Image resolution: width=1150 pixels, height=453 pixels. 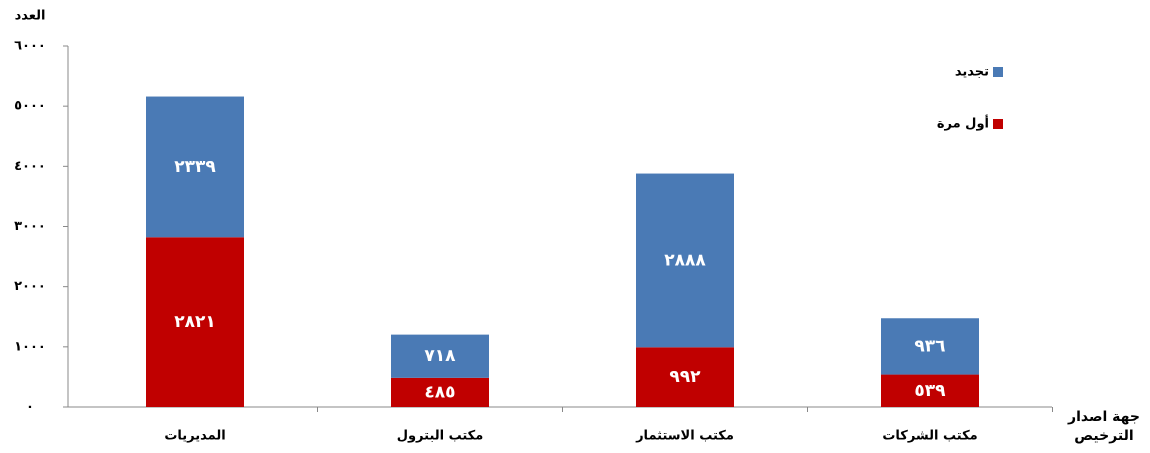 What do you see at coordinates (972, 72) in the screenshot?
I see `legend-label: تجديد` at bounding box center [972, 72].